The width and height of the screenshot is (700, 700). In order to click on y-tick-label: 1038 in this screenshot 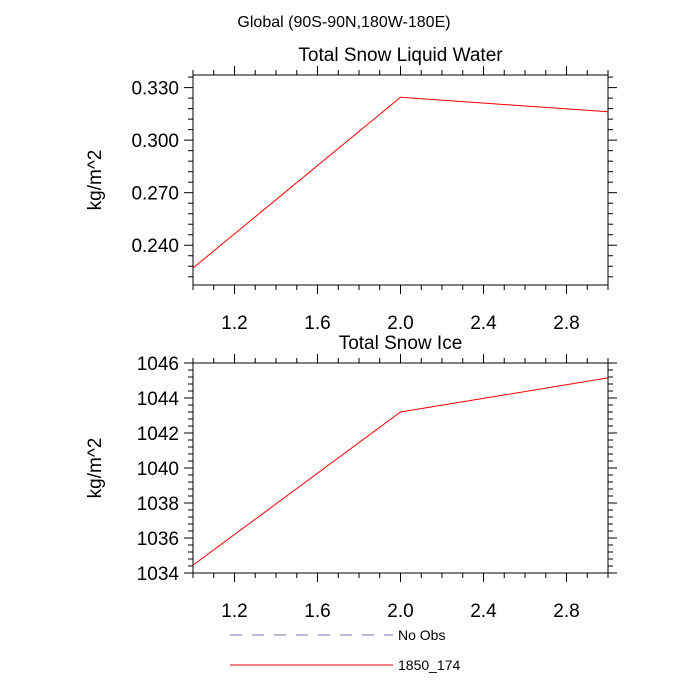, I will do `click(158, 504)`.